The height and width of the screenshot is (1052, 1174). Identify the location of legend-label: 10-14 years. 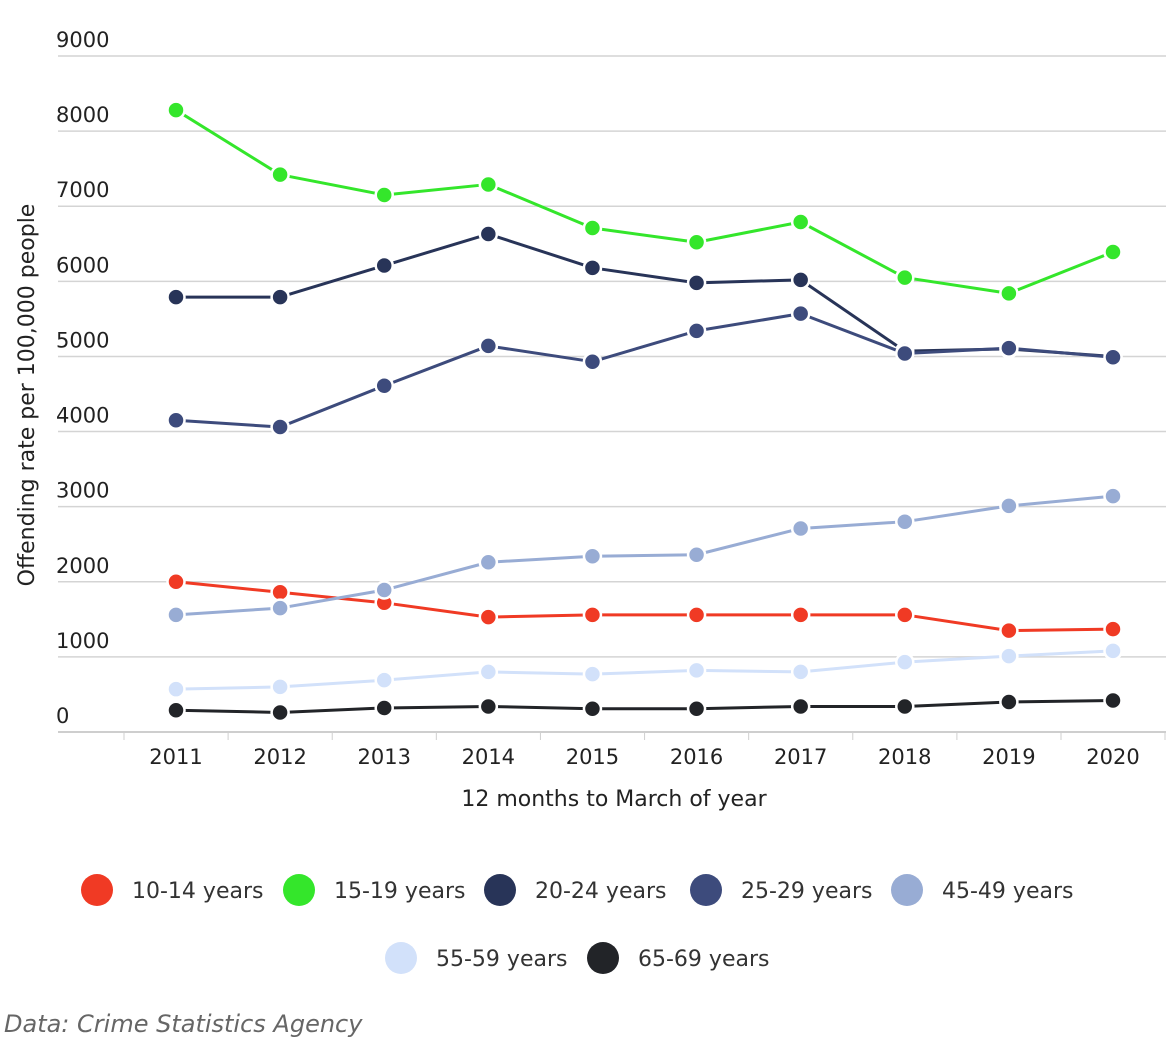
(197, 891).